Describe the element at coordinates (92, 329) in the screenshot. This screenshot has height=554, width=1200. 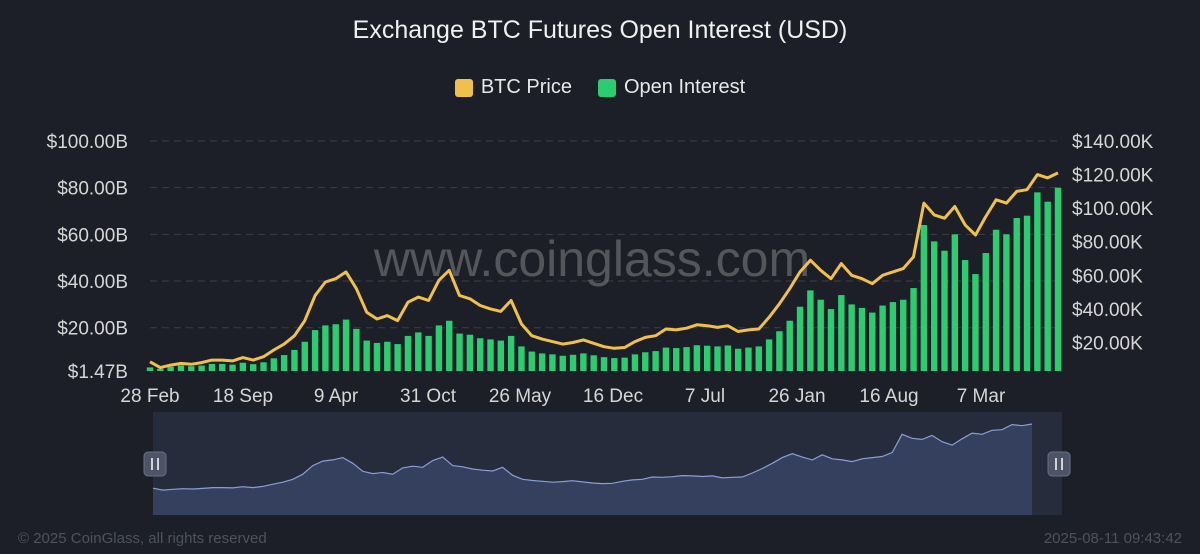
I see `y-left-tick-label: $20.00B` at that location.